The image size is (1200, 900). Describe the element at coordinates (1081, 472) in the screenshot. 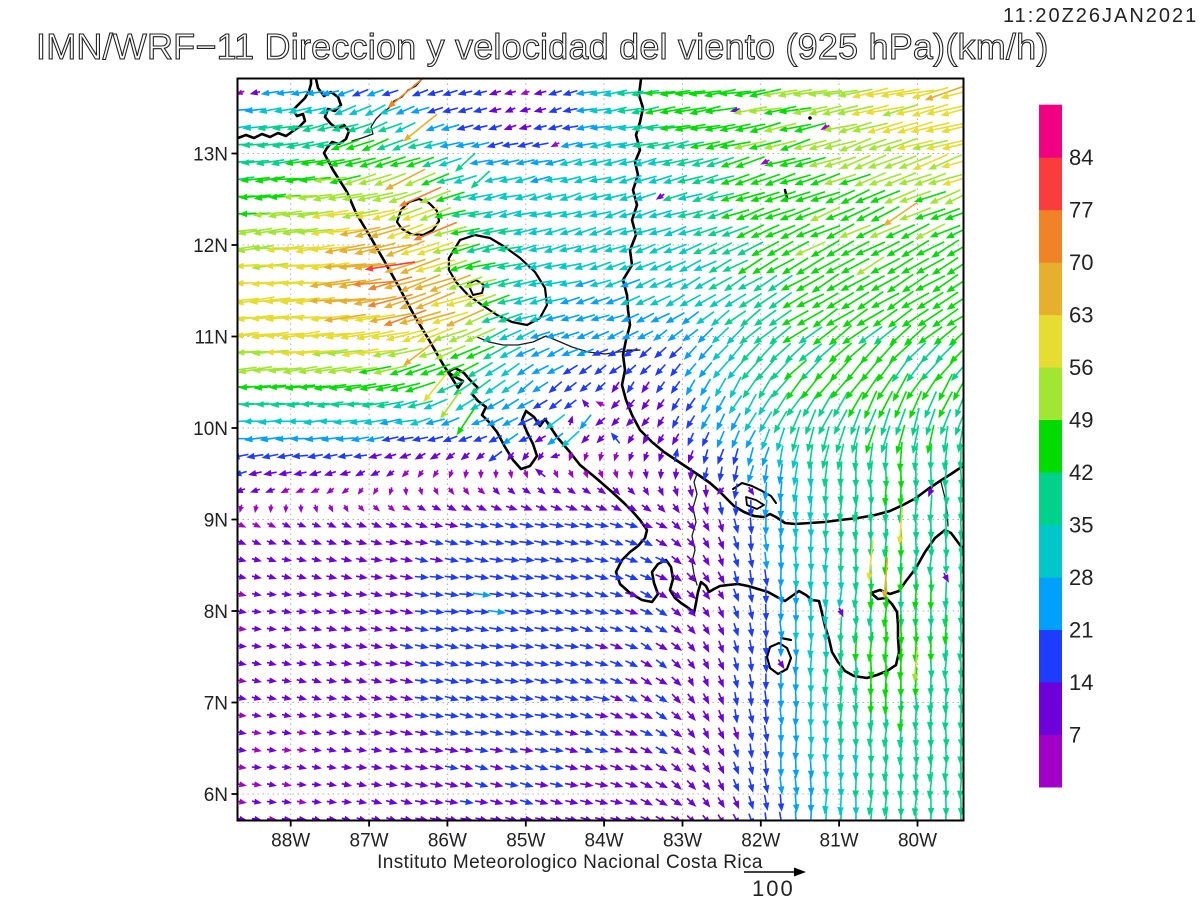

I see `svg-text: 42` at that location.